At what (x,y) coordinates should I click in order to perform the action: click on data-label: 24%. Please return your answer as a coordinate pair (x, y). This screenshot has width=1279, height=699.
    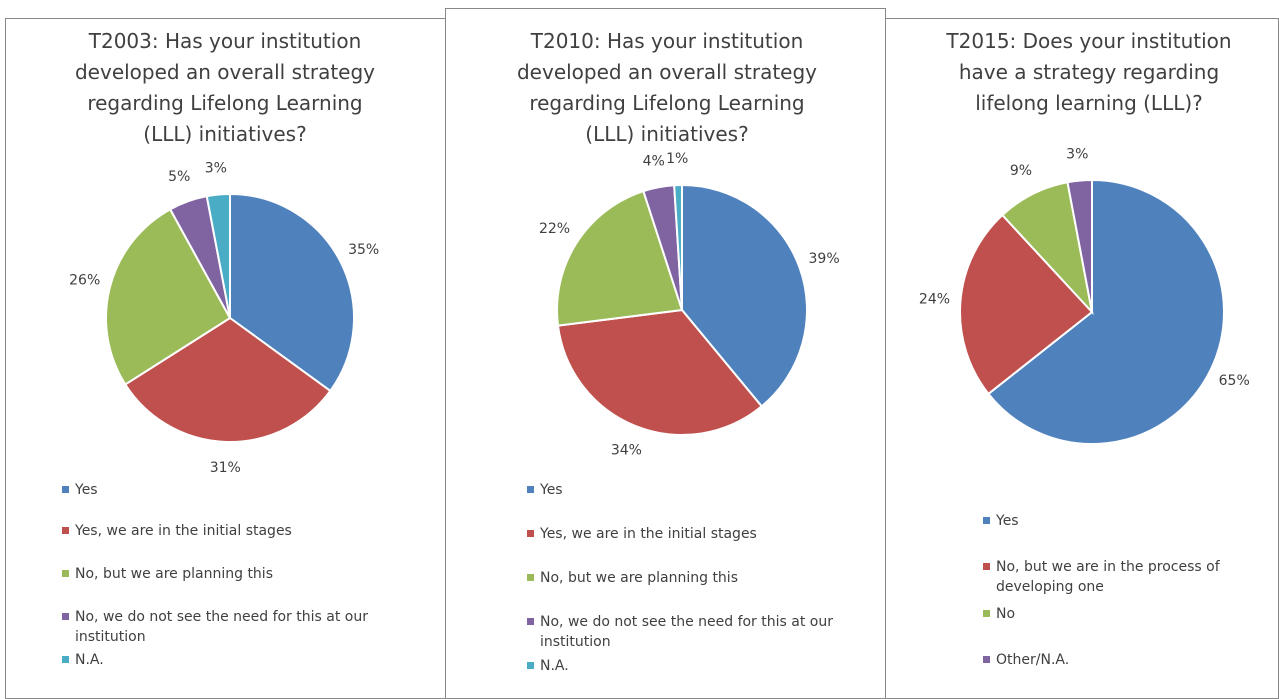
    Looking at the image, I should click on (934, 300).